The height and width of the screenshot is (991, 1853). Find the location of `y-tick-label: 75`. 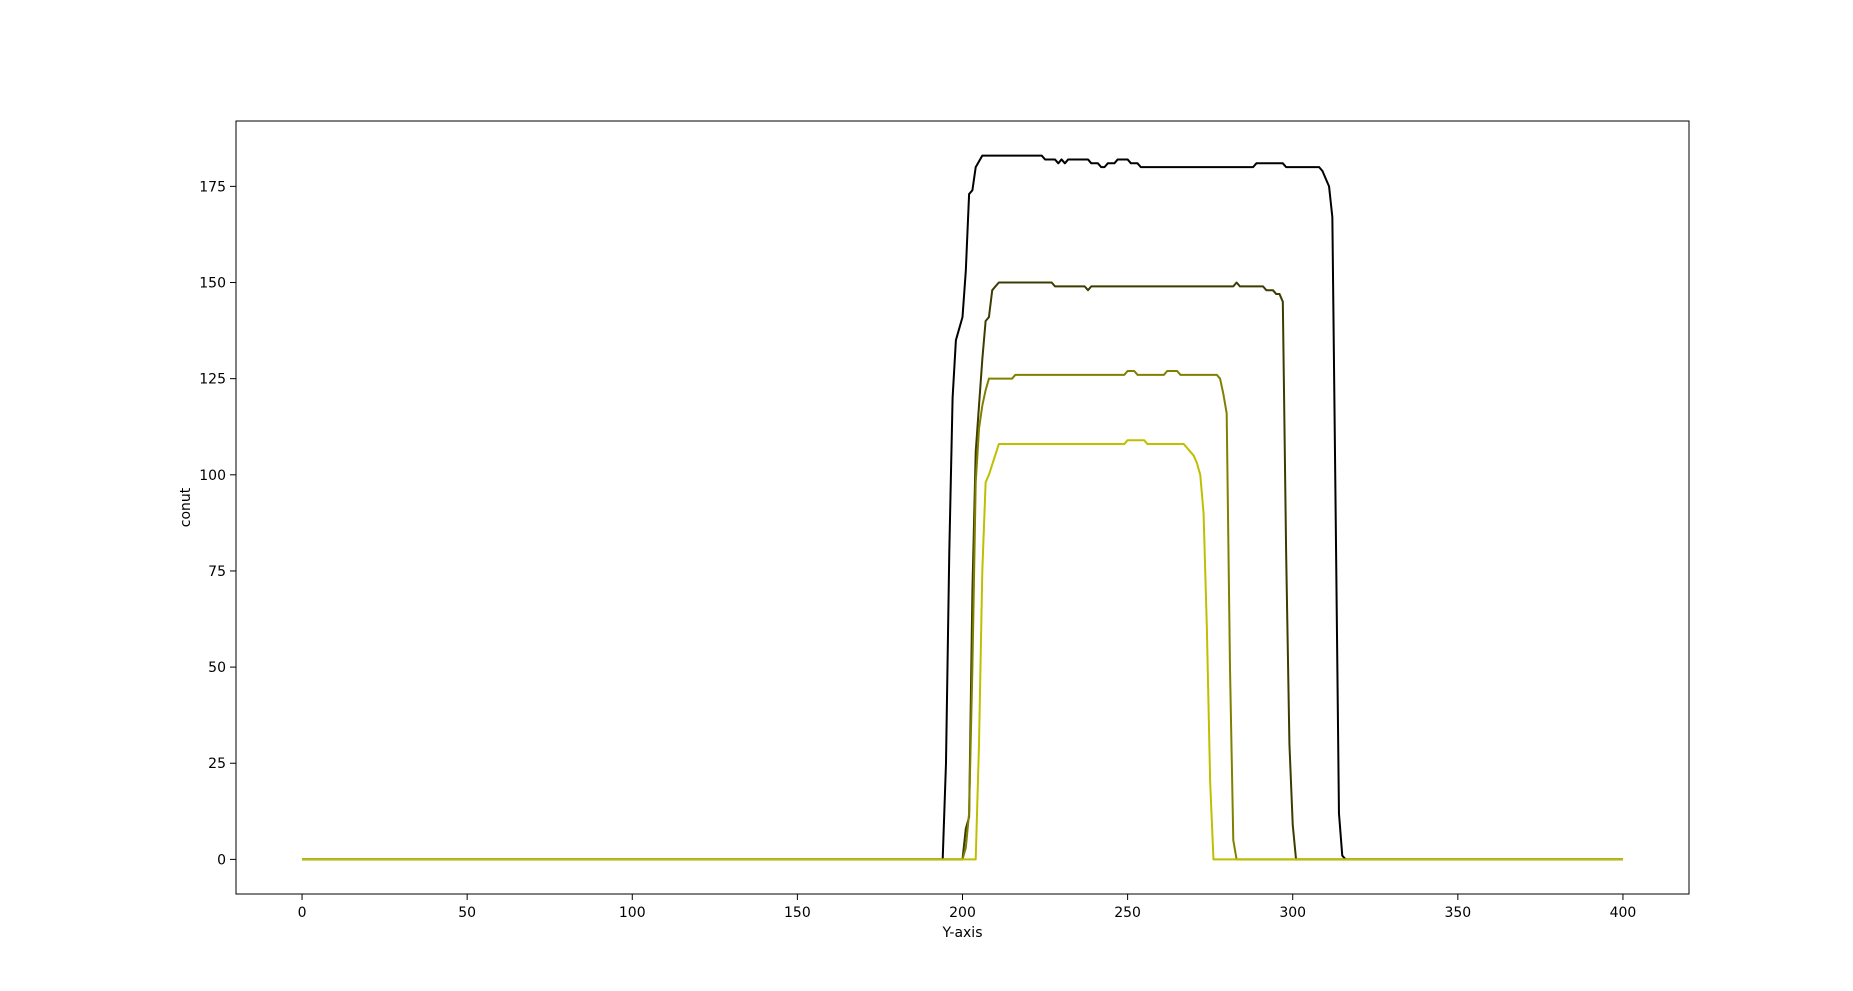

y-tick-label: 75 is located at coordinates (217, 572).